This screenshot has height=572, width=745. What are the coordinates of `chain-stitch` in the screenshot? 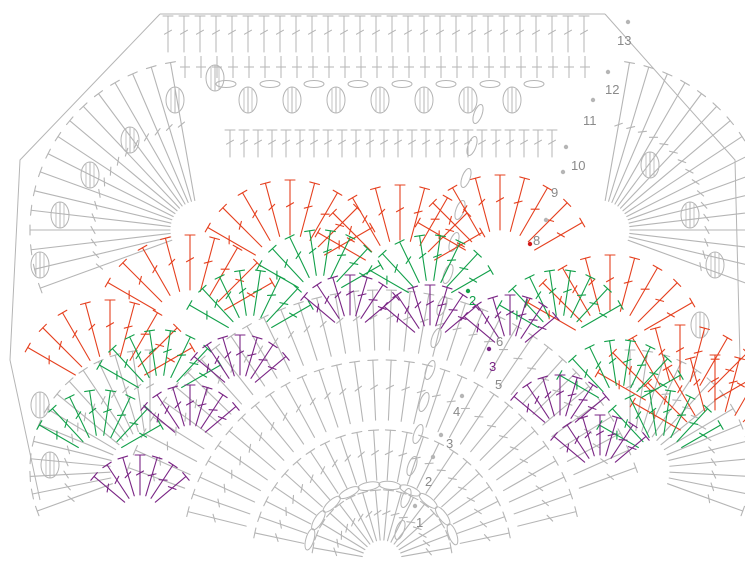 It's located at (318, 520).